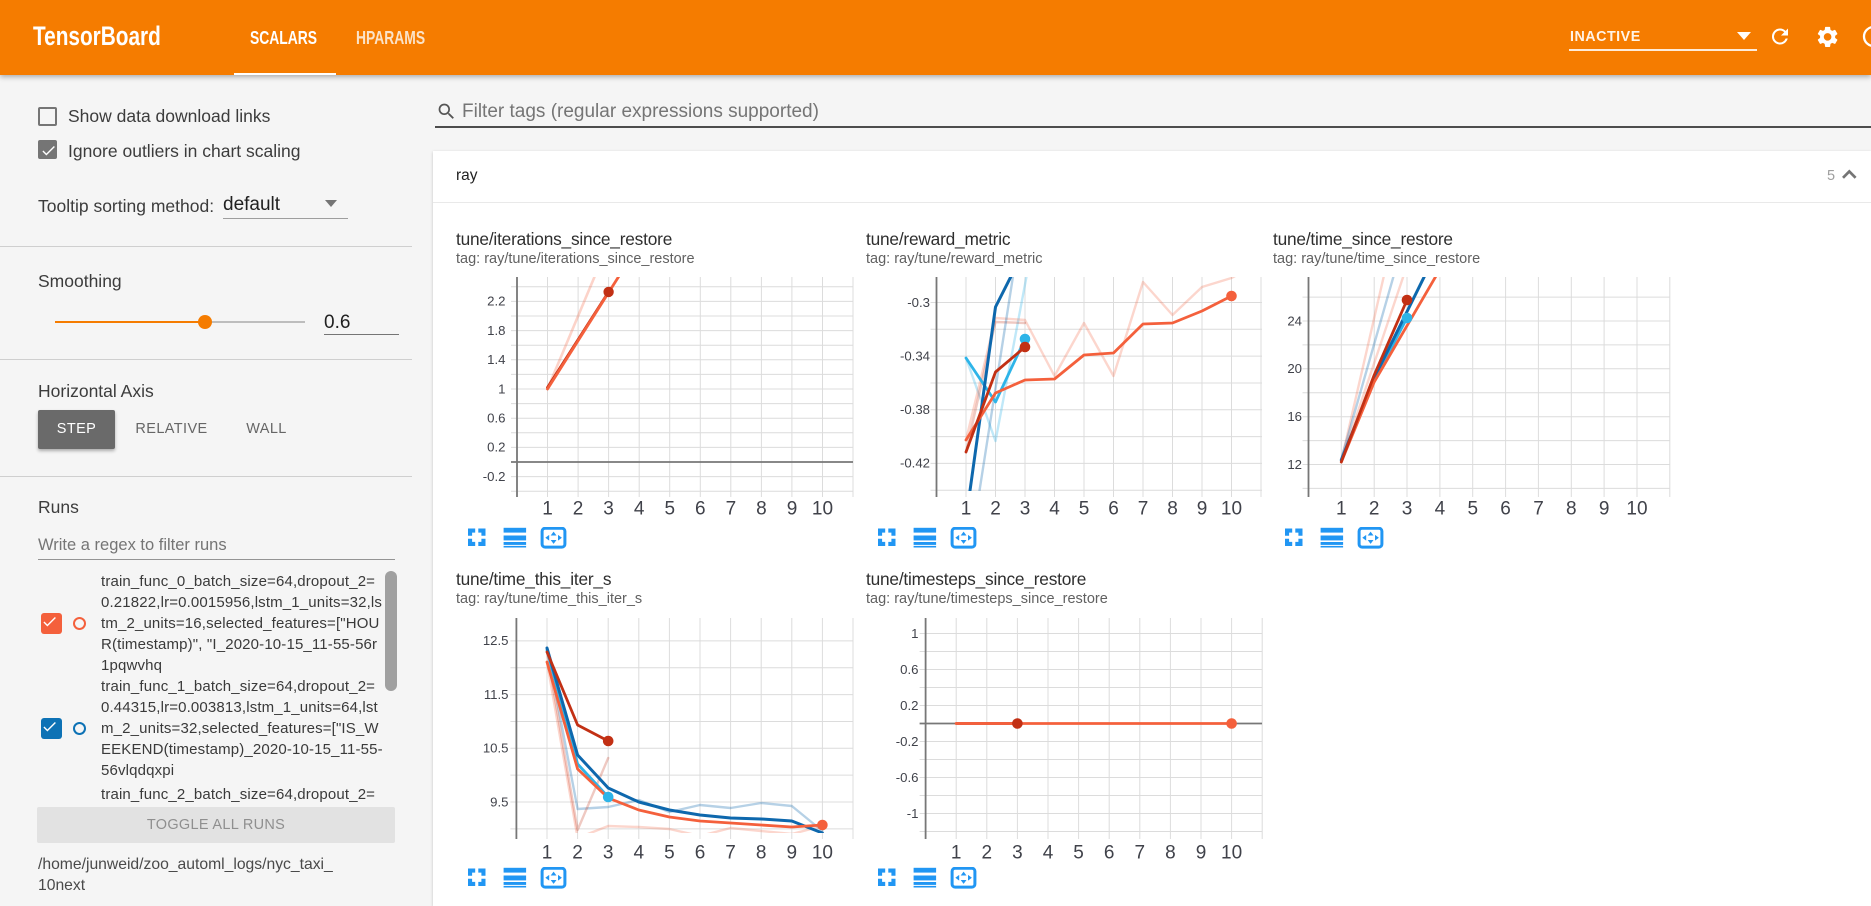 Image resolution: width=1871 pixels, height=906 pixels. I want to click on svg-text: -0.34, so click(915, 355).